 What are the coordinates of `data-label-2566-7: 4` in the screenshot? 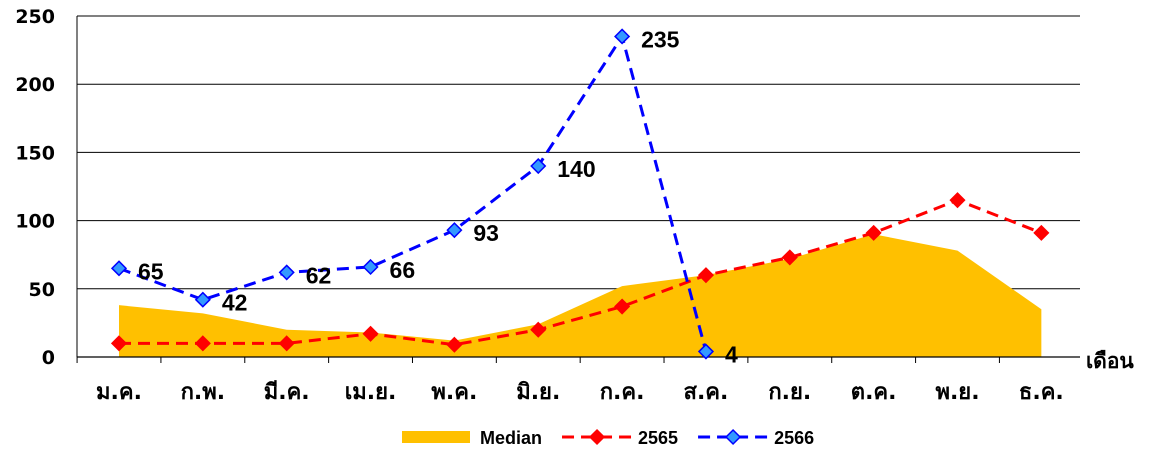 It's located at (731, 355).